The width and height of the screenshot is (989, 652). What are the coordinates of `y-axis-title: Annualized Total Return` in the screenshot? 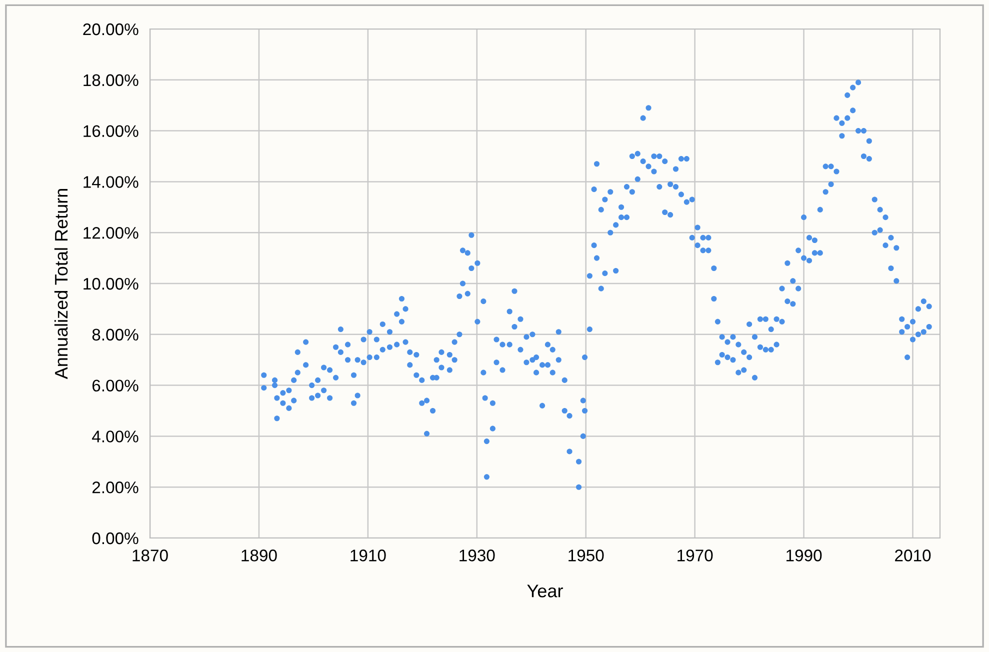 It's located at (61, 284).